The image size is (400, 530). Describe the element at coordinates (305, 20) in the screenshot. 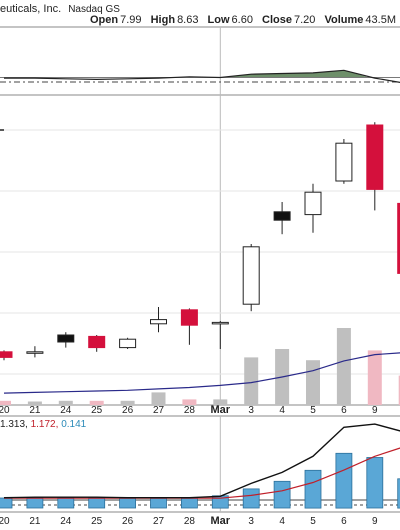

I see `close-value: 7.20` at that location.